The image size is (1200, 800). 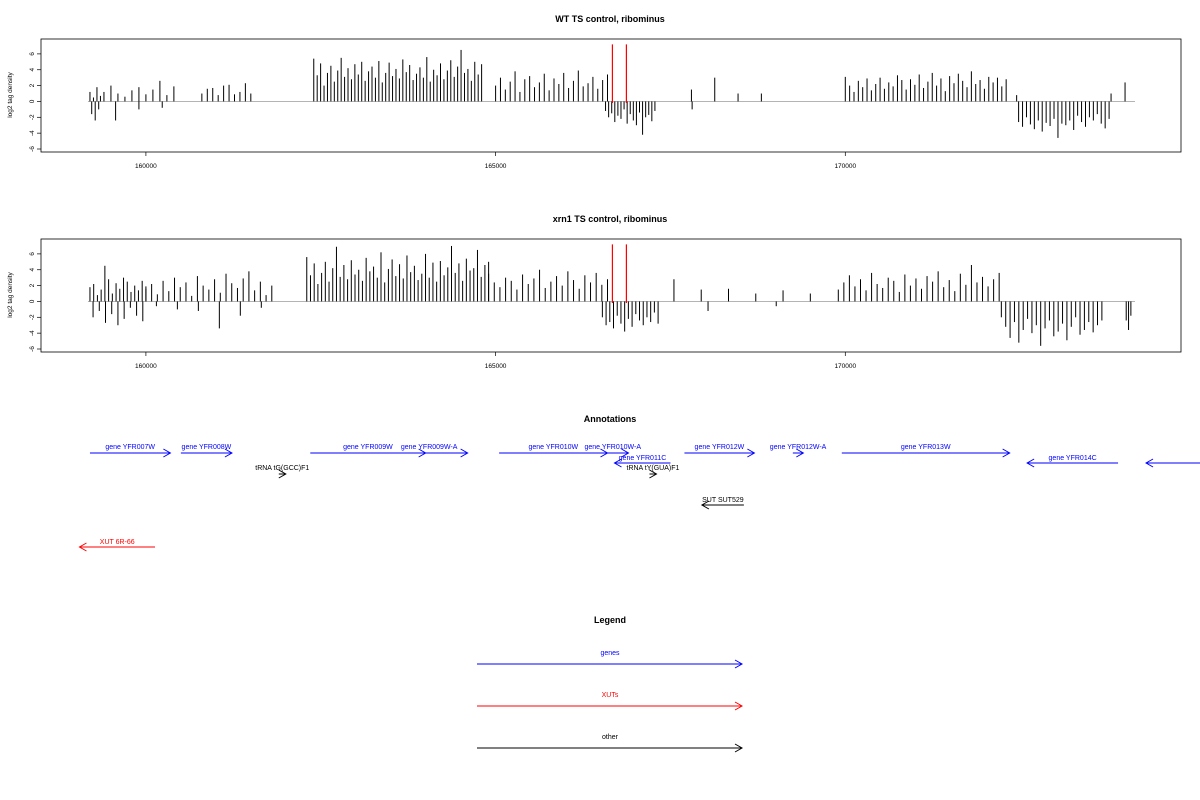 I want to click on feature-label: gene YFR008W, so click(x=207, y=447).